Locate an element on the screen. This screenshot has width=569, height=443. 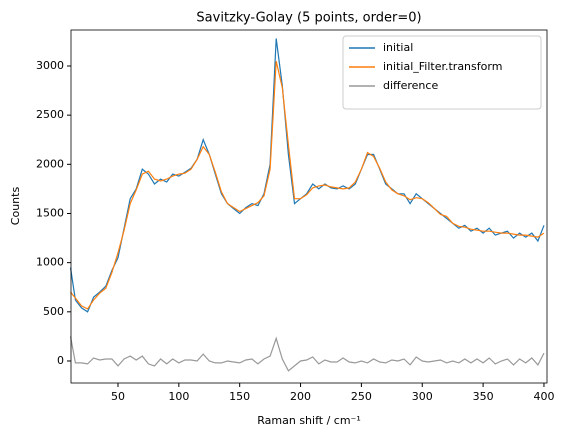
series-line is located at coordinates (307, 354).